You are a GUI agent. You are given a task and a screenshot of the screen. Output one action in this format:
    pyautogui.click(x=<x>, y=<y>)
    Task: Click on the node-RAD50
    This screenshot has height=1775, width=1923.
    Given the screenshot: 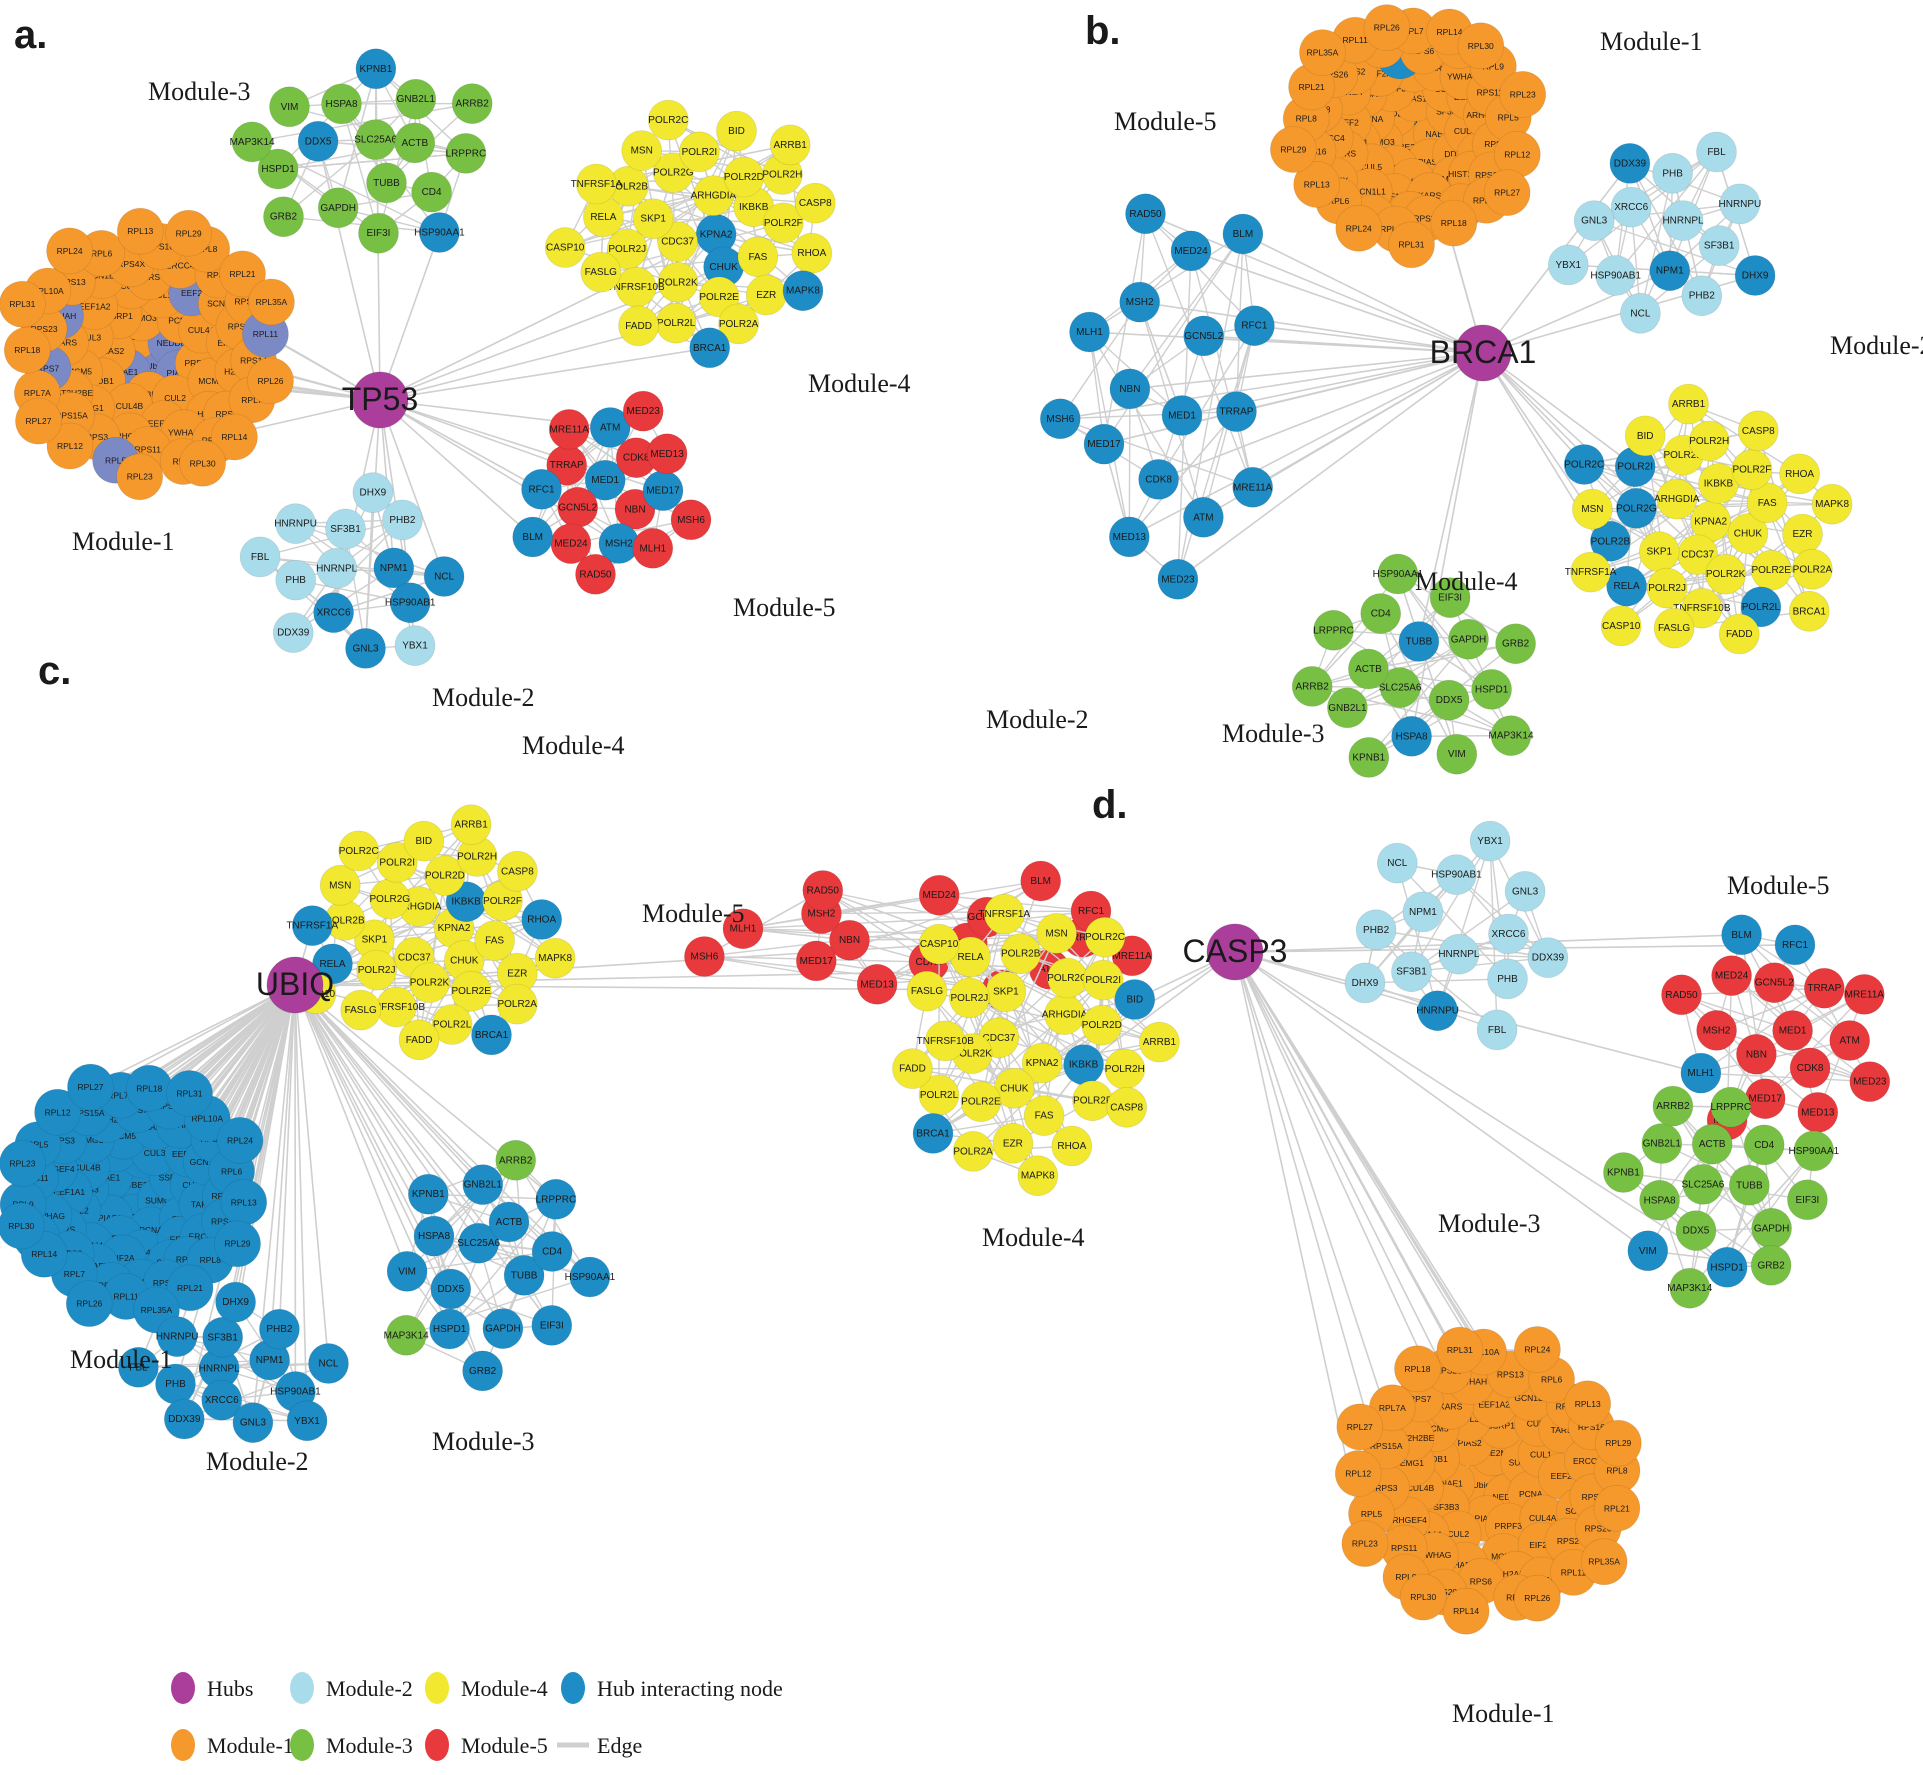 What is the action you would take?
    pyautogui.click(x=1145, y=214)
    